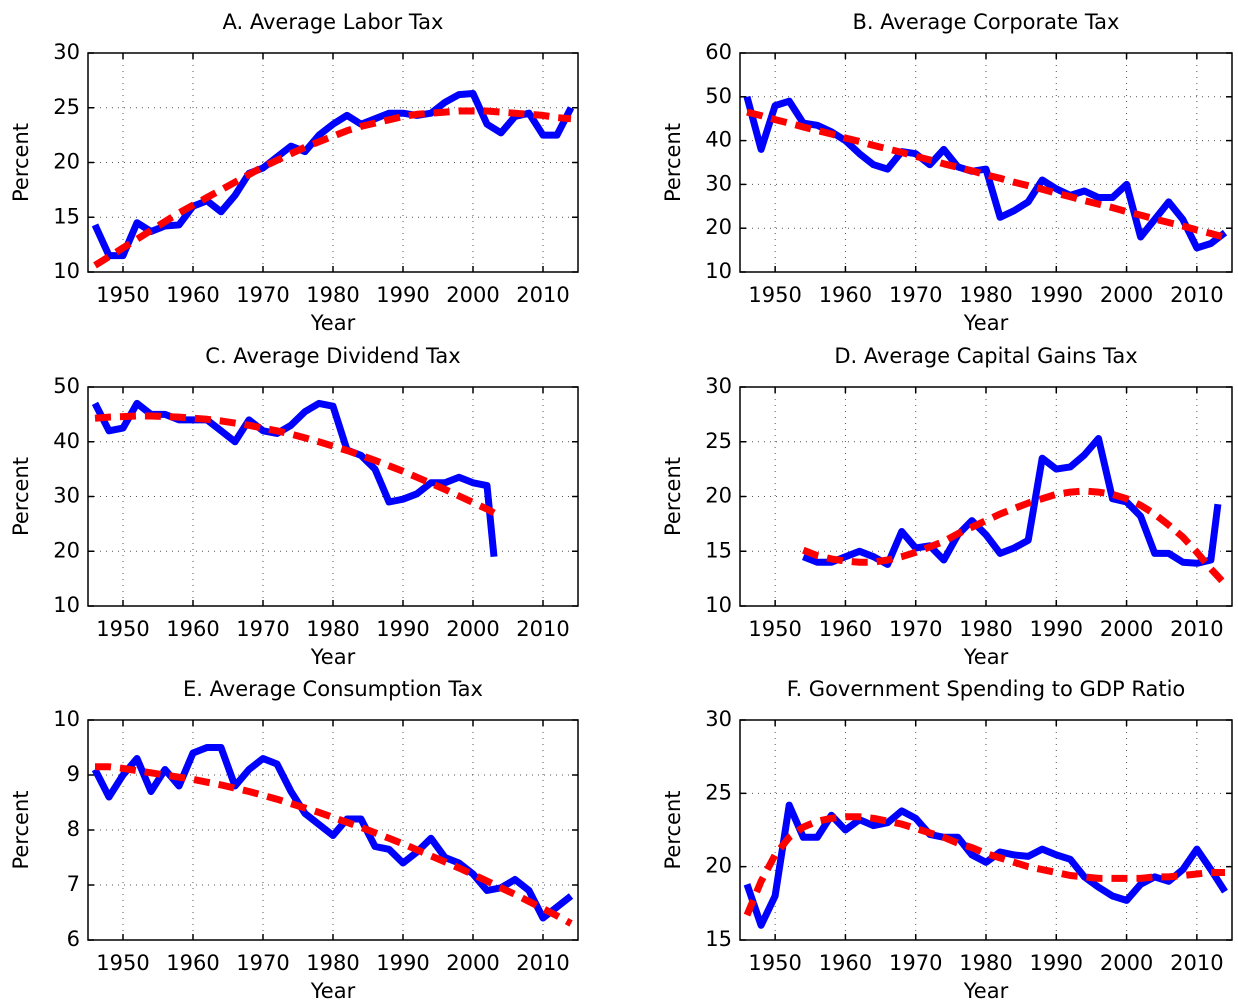  What do you see at coordinates (73, 829) in the screenshot?
I see `y-tick-label: 8` at bounding box center [73, 829].